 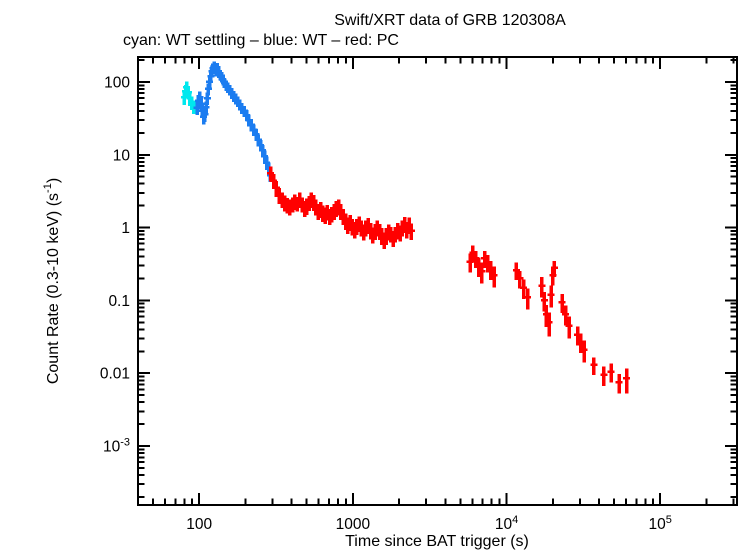 I want to click on y-tick-label: 0.01, so click(x=115, y=374).